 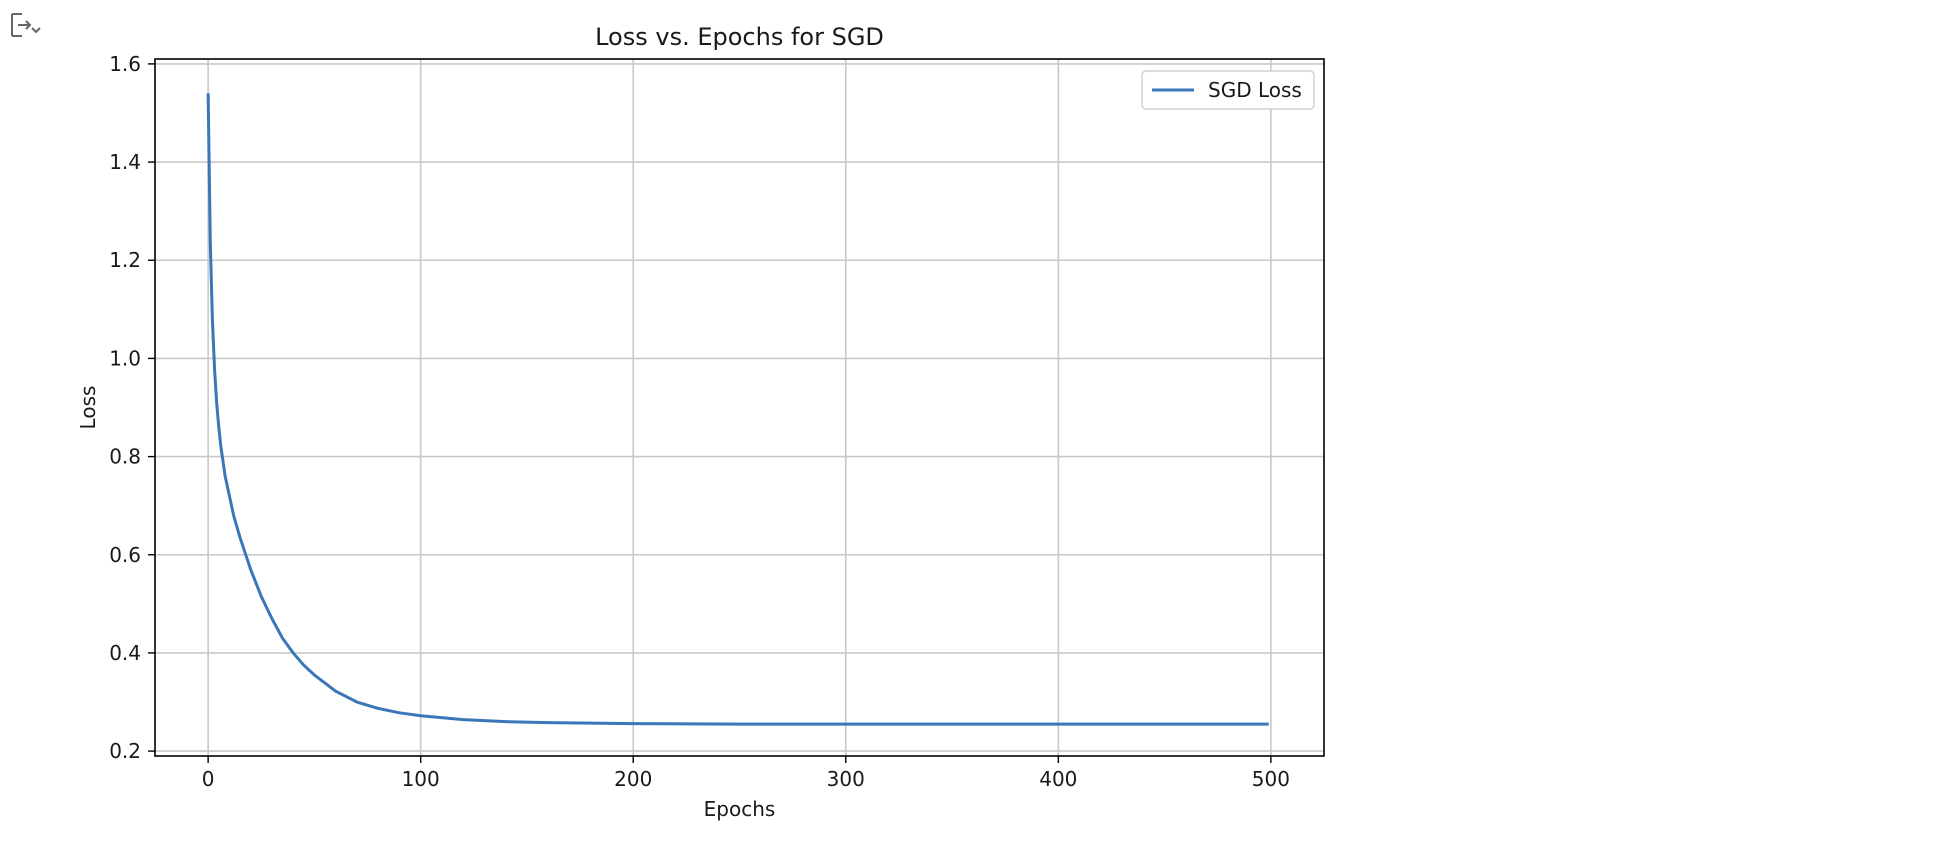 What do you see at coordinates (421, 779) in the screenshot?
I see `x-tick-label: 100` at bounding box center [421, 779].